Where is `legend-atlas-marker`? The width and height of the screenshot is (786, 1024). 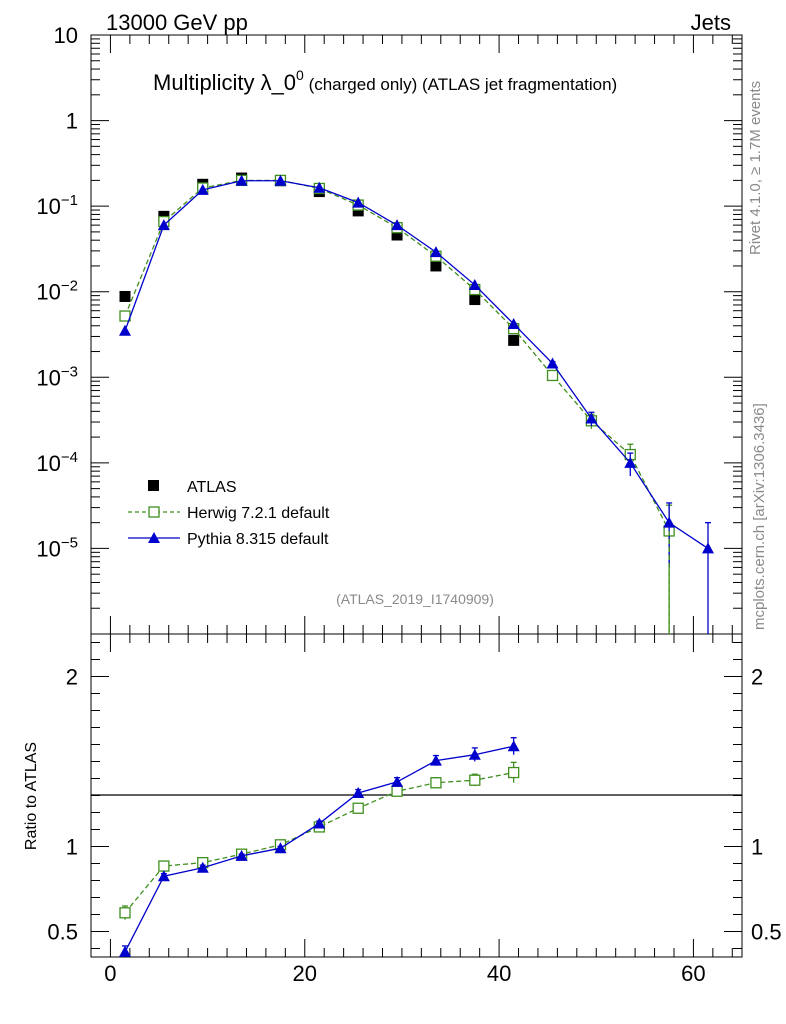
legend-atlas-marker is located at coordinates (153, 485).